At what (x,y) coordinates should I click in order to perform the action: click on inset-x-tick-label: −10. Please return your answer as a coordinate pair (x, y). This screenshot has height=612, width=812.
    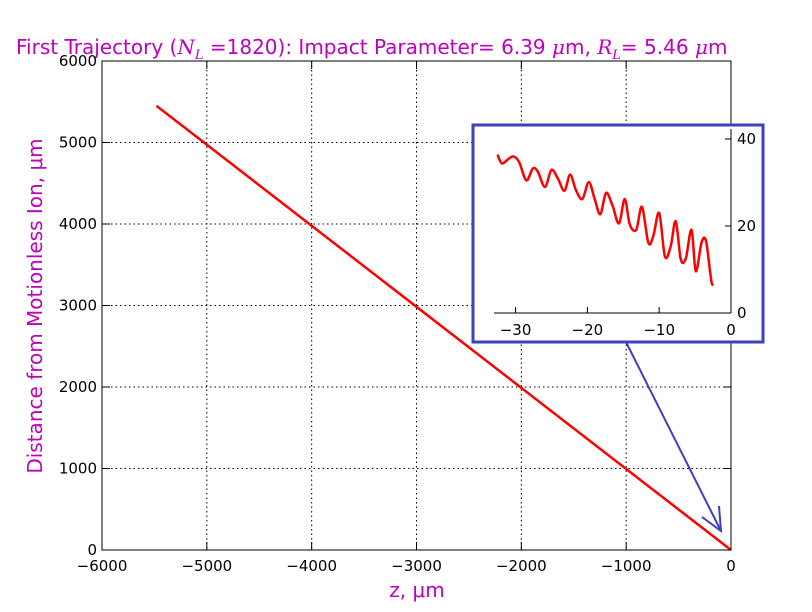
    Looking at the image, I should click on (659, 330).